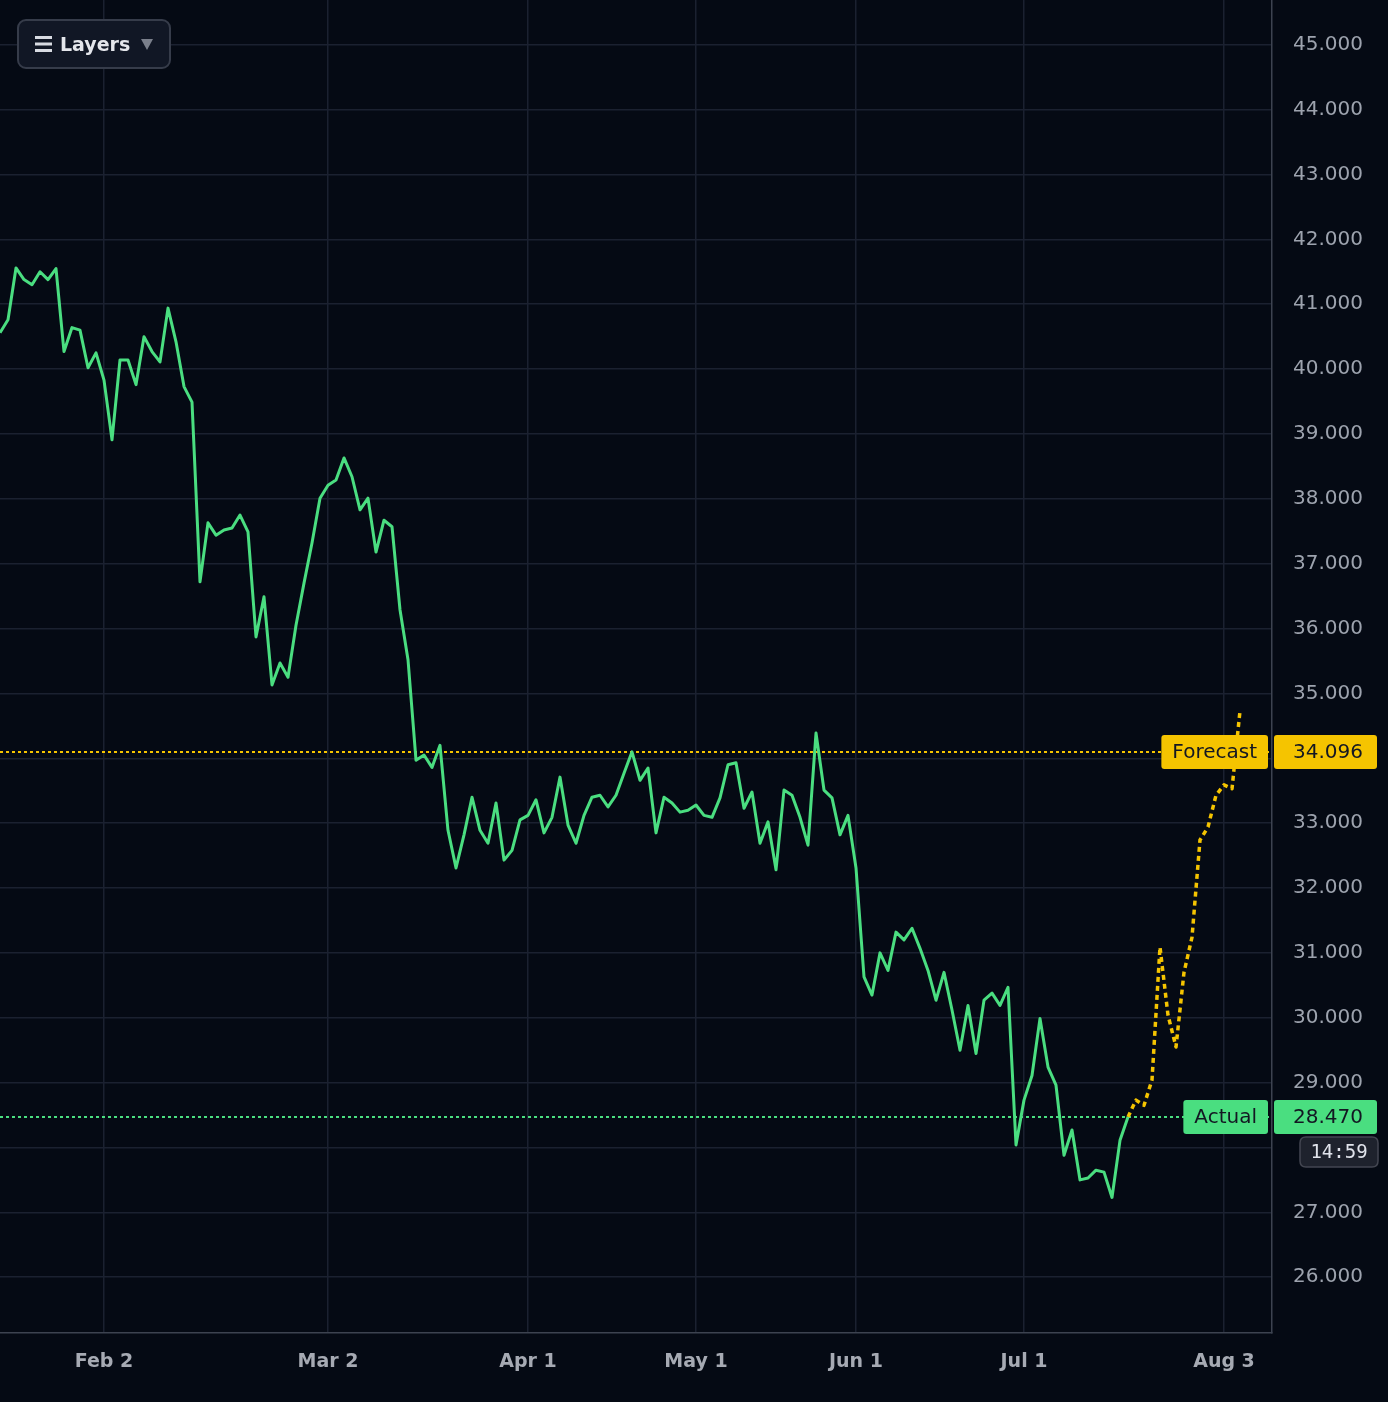  Describe the element at coordinates (1328, 1275) in the screenshot. I see `y-tick-label: 26.000` at that location.